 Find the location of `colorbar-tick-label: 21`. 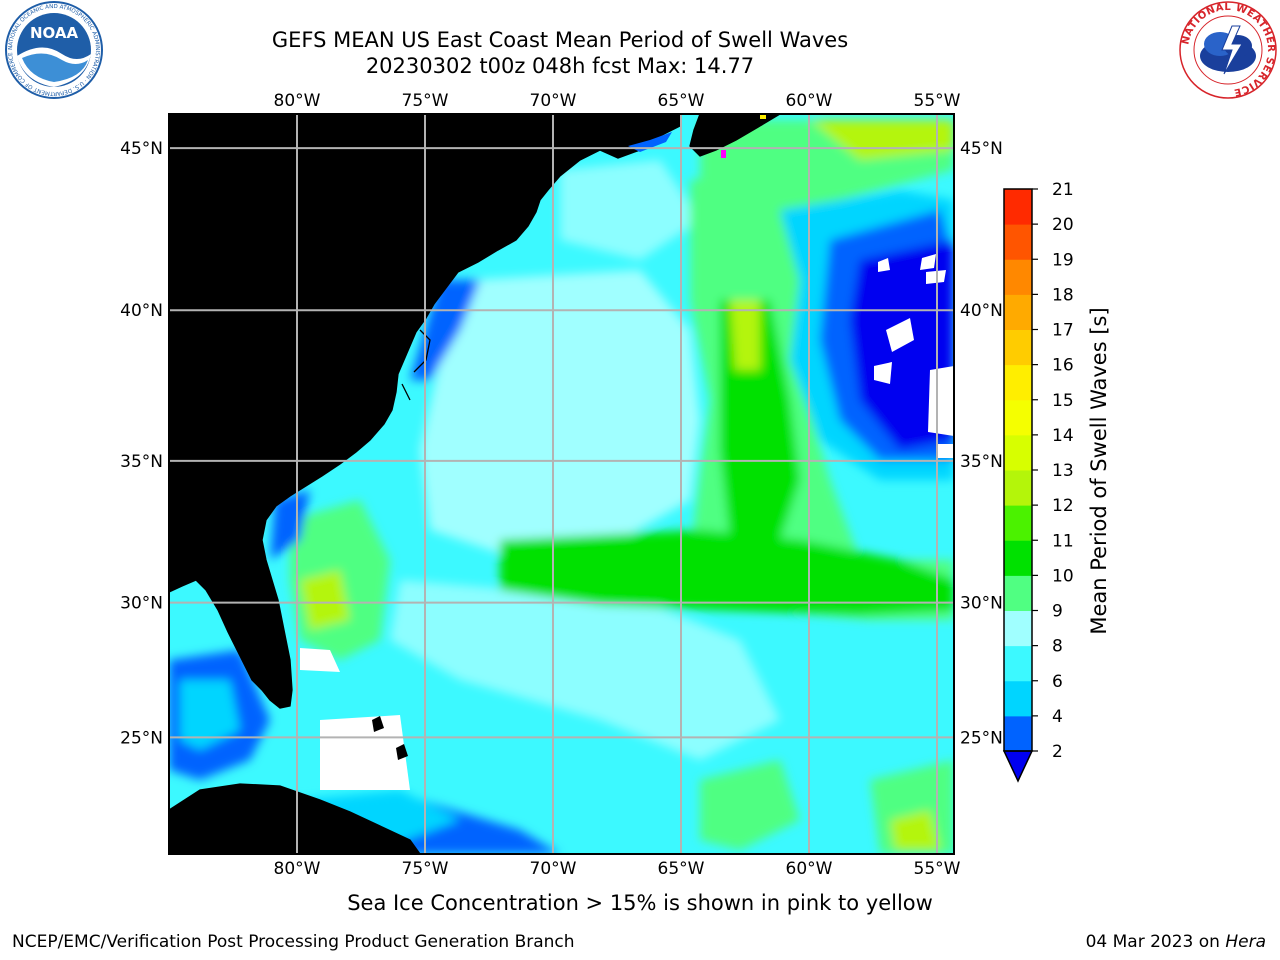

colorbar-tick-label: 21 is located at coordinates (1063, 190).